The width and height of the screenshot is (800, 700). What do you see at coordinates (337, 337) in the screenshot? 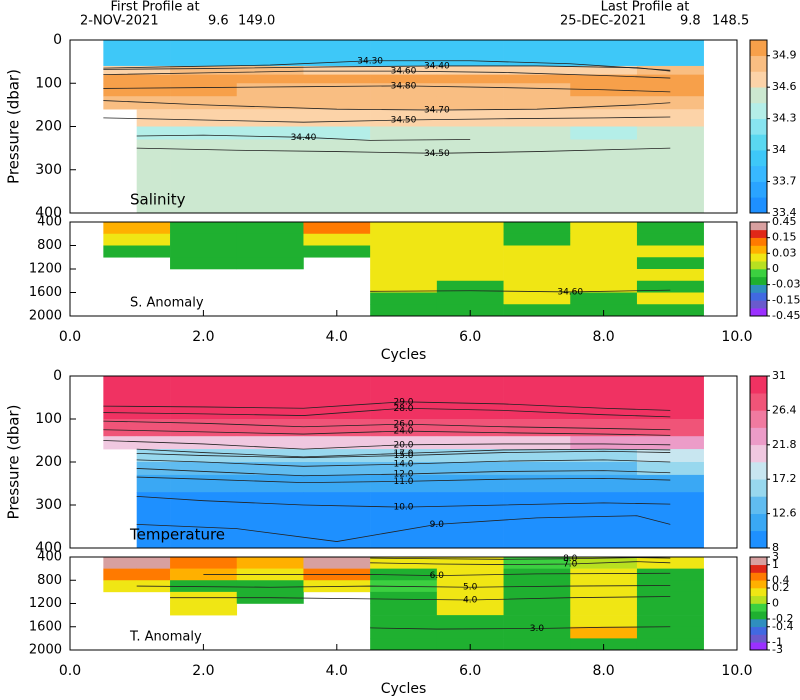
I see `x-tick-label: 4.0` at bounding box center [337, 337].